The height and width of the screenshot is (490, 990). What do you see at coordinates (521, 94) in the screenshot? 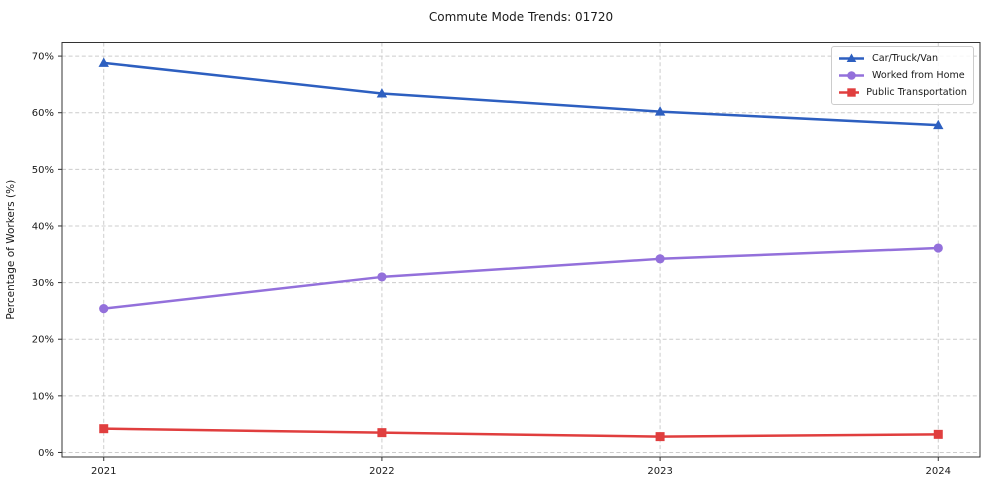
I see `series-line-car-truck-van` at bounding box center [521, 94].